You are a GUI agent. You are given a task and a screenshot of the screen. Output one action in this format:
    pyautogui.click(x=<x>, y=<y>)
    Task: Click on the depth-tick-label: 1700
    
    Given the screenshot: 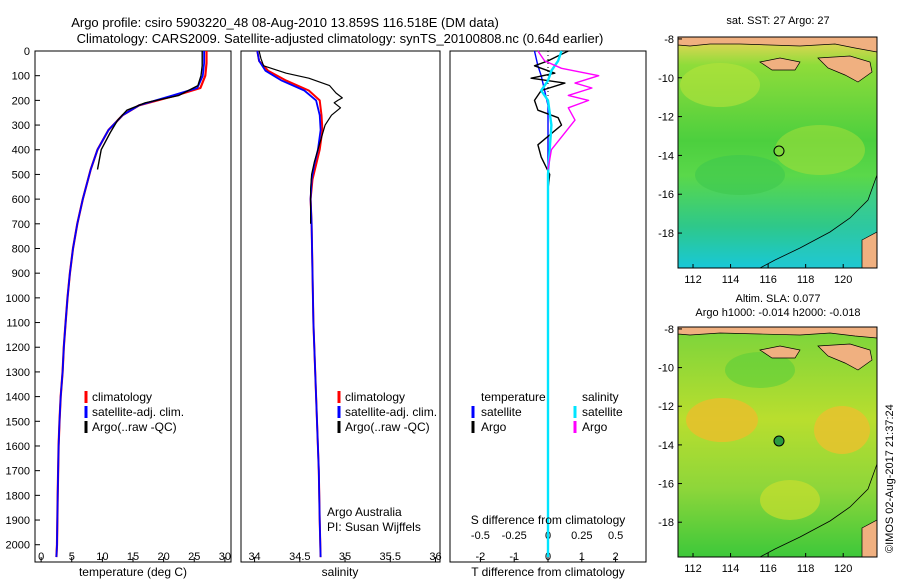 What is the action you would take?
    pyautogui.click(x=18, y=472)
    